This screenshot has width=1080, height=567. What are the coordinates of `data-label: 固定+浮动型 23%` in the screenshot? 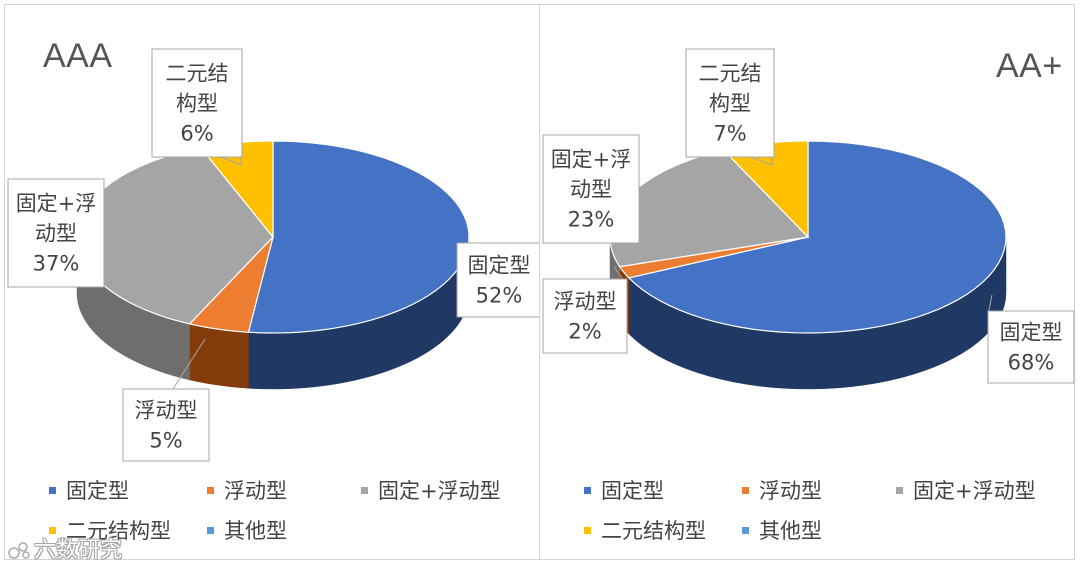 It's located at (596, 190).